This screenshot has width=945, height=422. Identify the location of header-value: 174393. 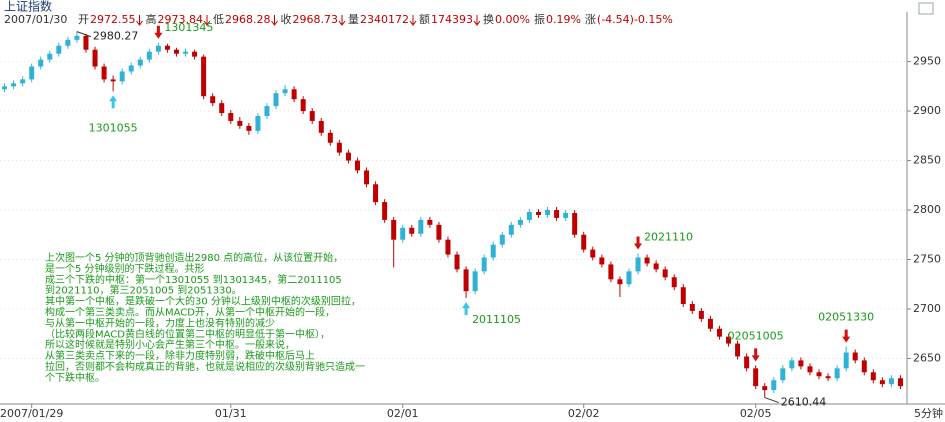
(452, 19).